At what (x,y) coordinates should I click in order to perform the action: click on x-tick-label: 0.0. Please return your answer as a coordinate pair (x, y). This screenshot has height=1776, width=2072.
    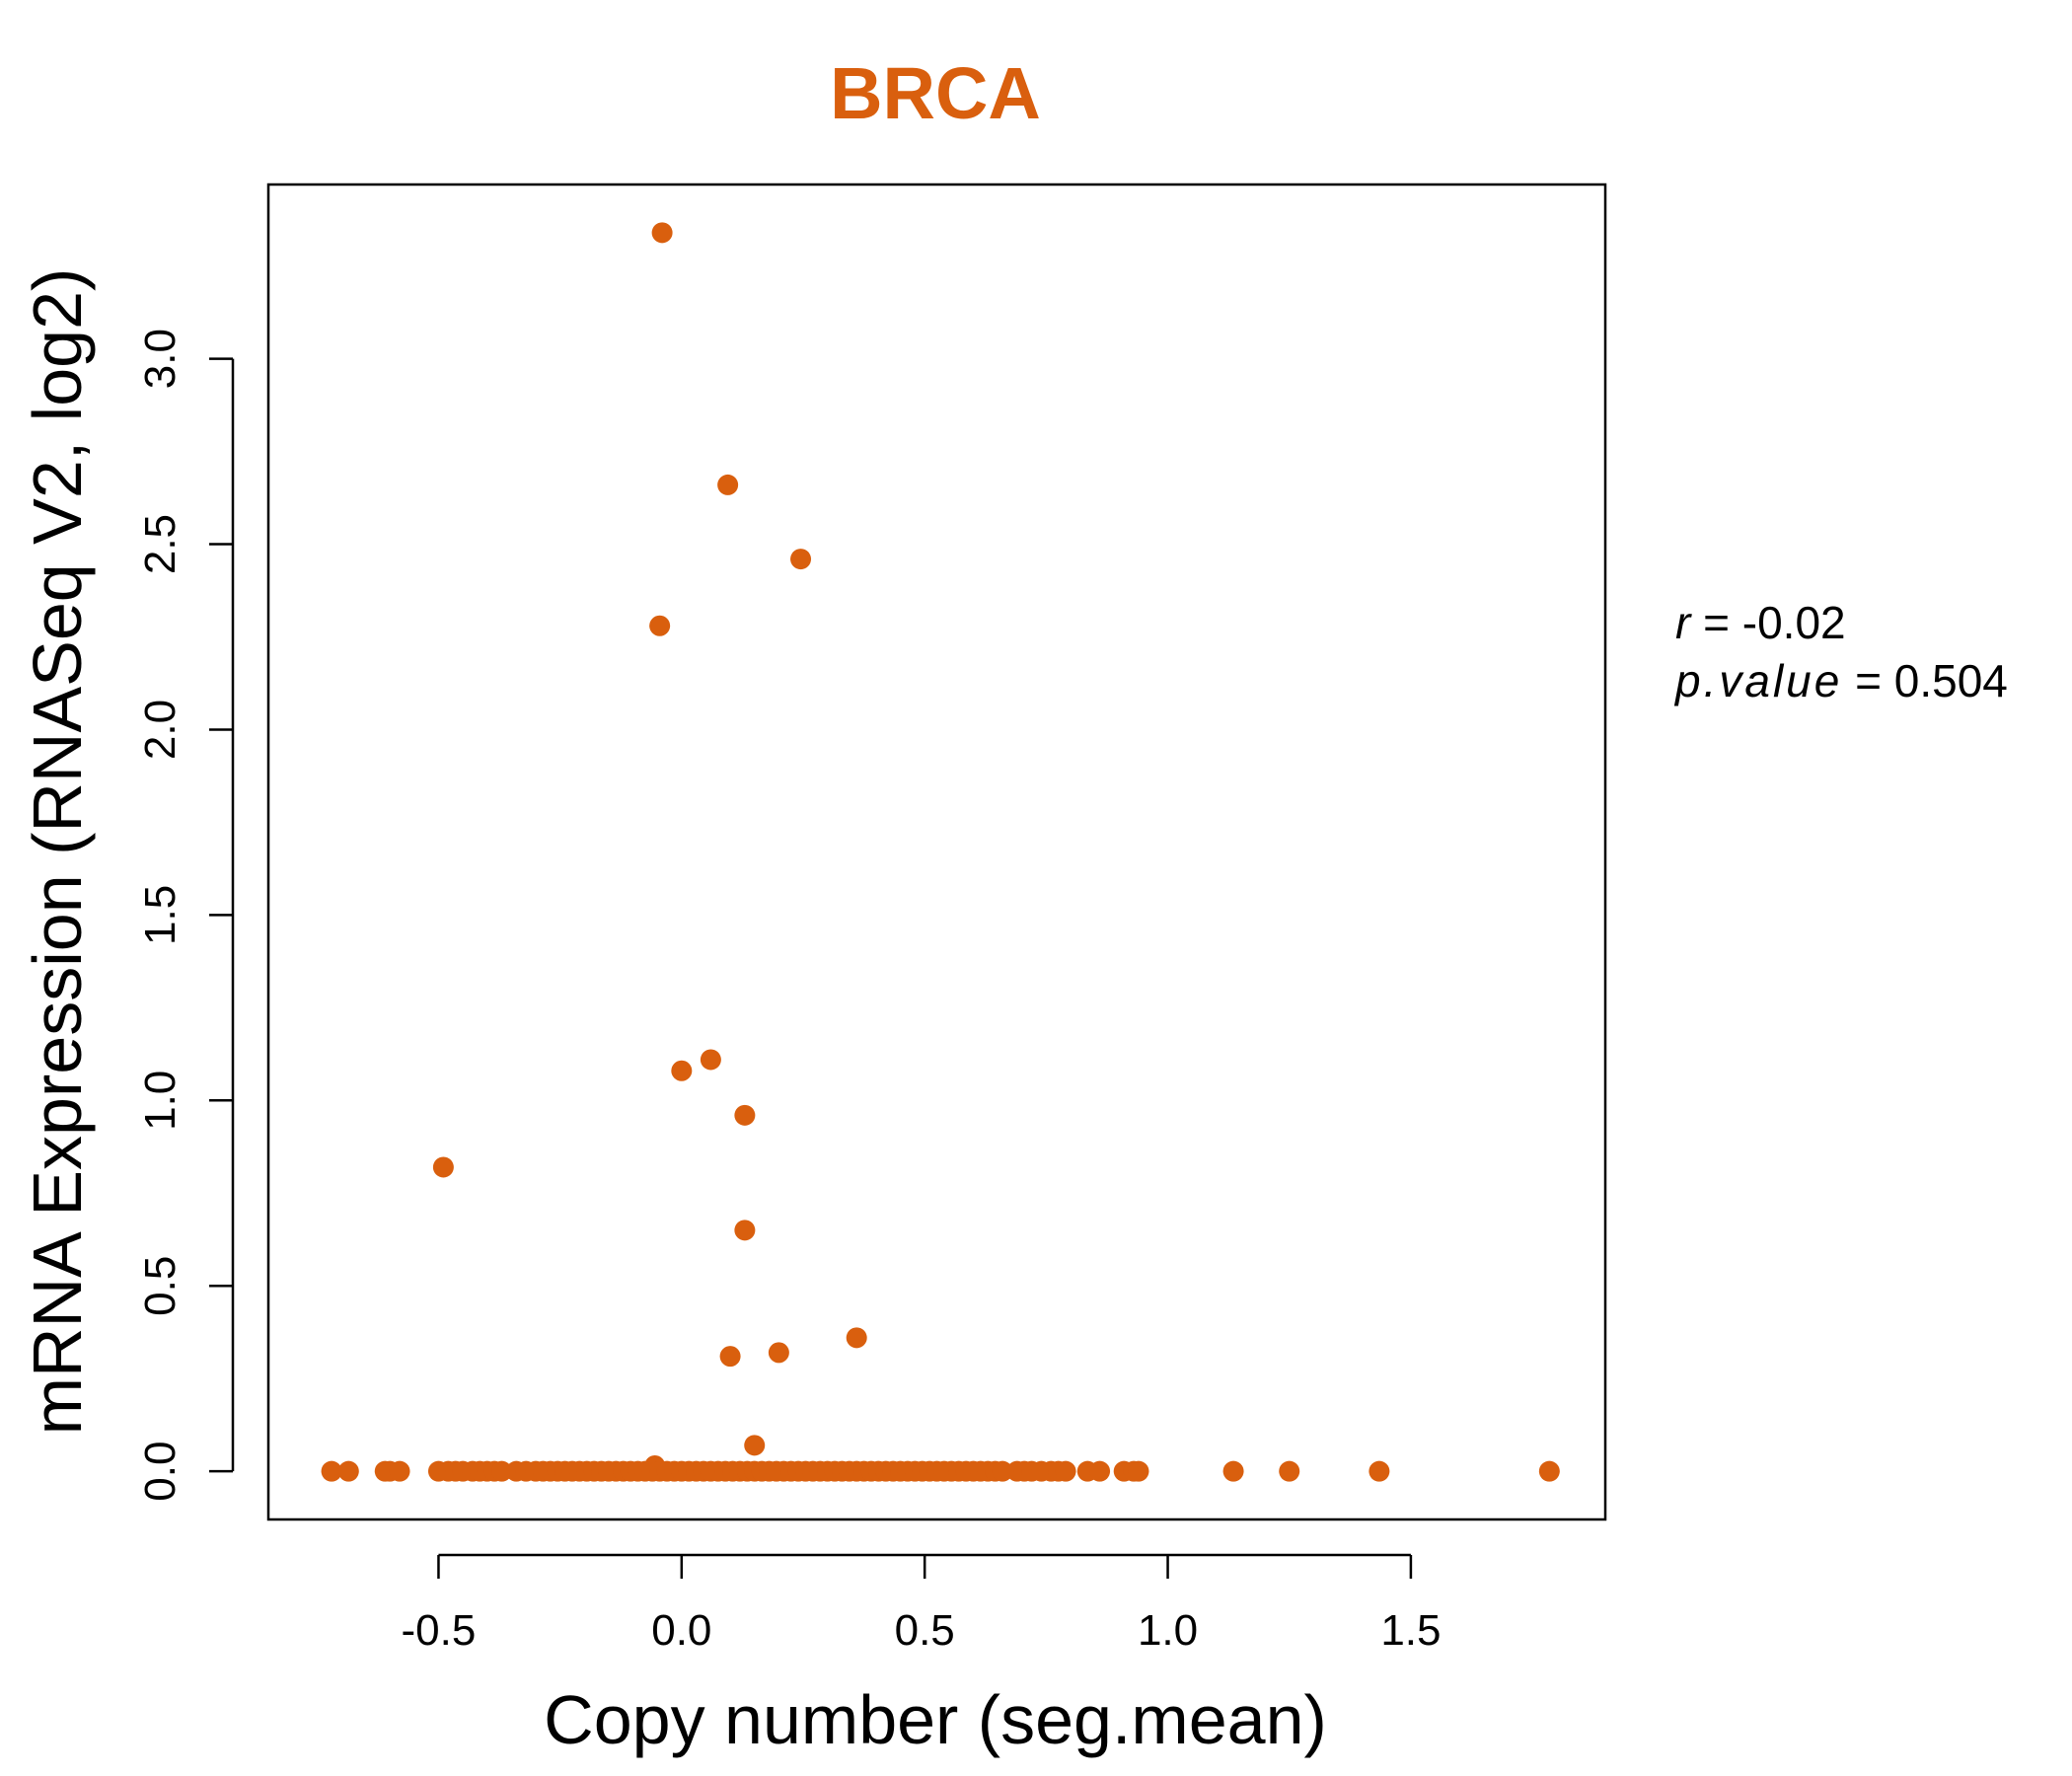
    Looking at the image, I should click on (681, 1631).